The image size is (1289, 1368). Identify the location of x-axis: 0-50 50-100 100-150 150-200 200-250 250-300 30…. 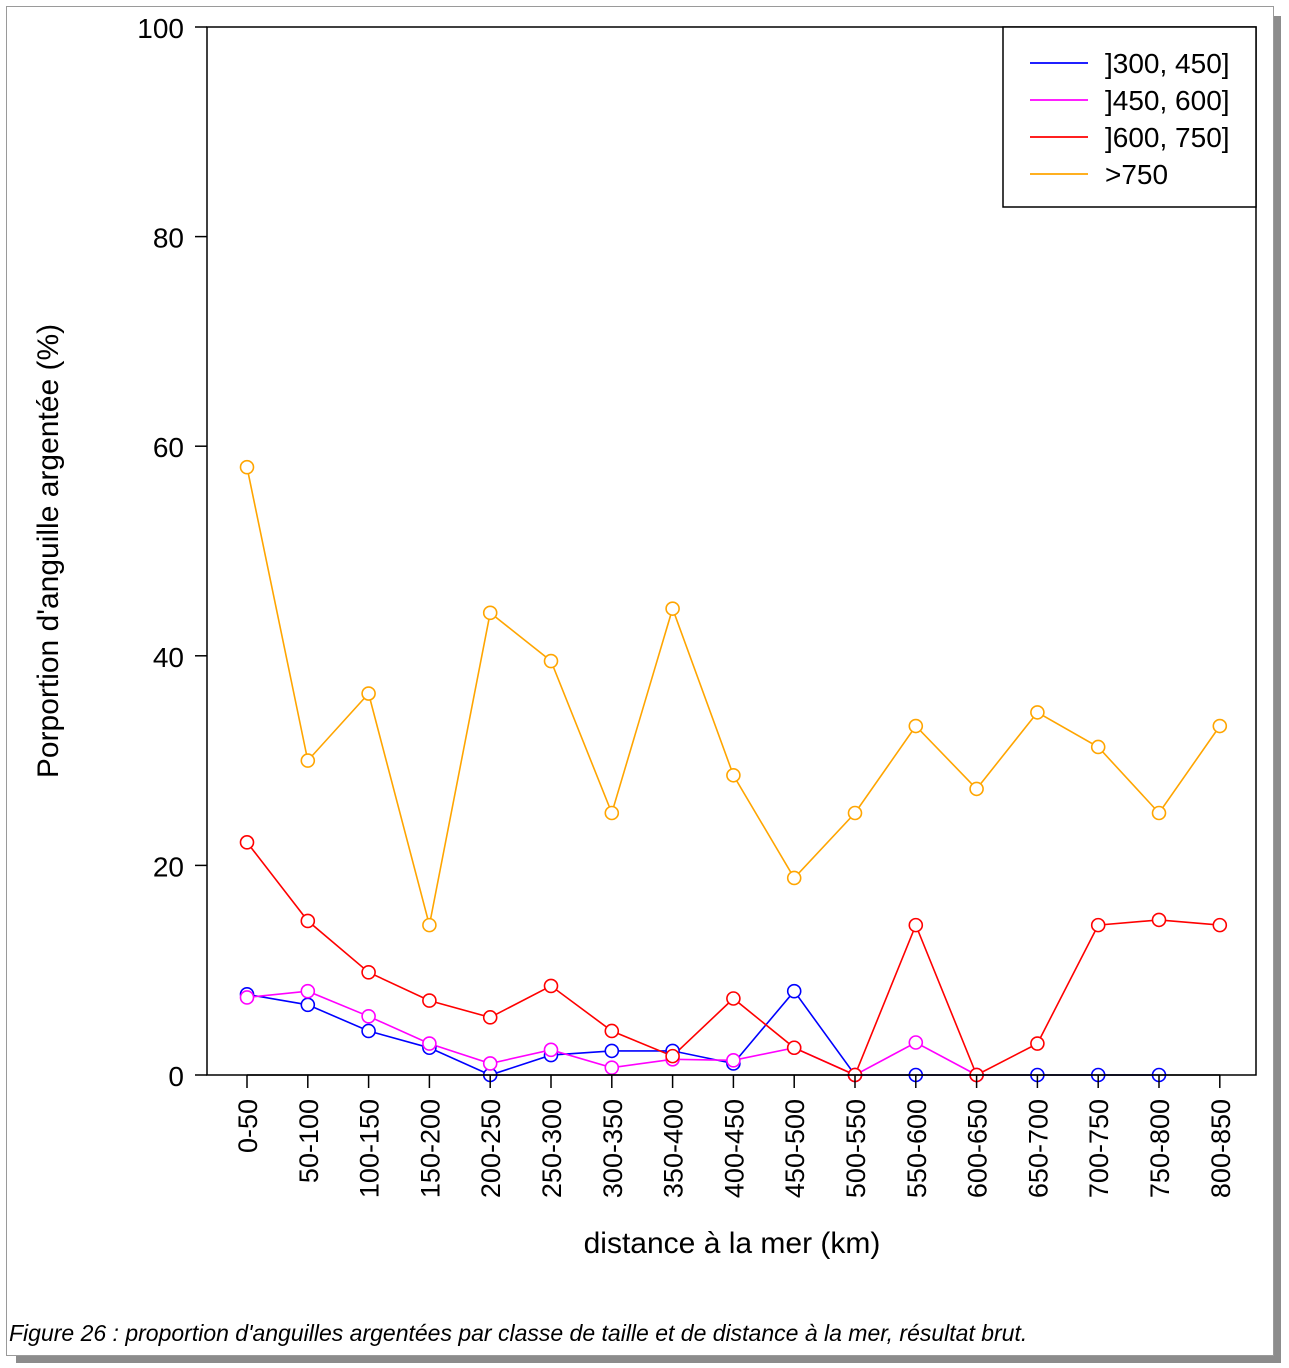
(734, 1136).